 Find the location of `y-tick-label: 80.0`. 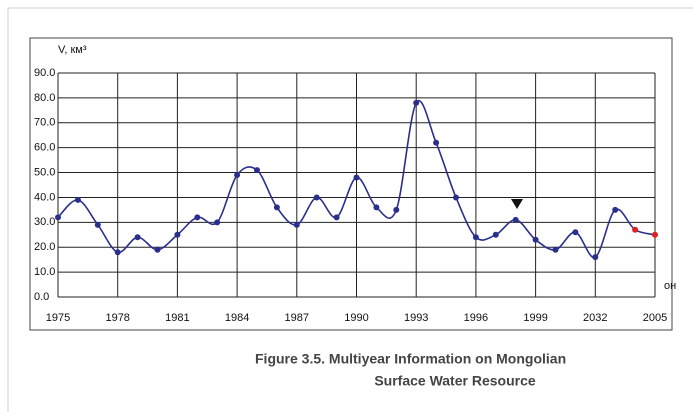

y-tick-label: 80.0 is located at coordinates (44, 98).